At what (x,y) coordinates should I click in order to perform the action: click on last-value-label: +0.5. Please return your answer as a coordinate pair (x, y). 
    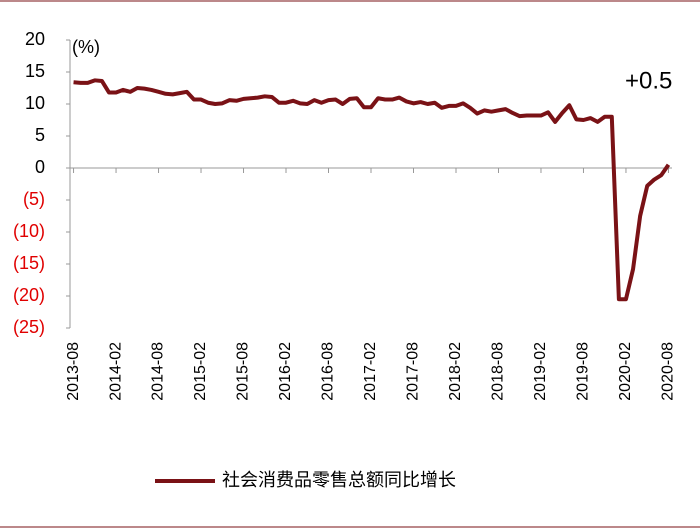
    Looking at the image, I should click on (648, 80).